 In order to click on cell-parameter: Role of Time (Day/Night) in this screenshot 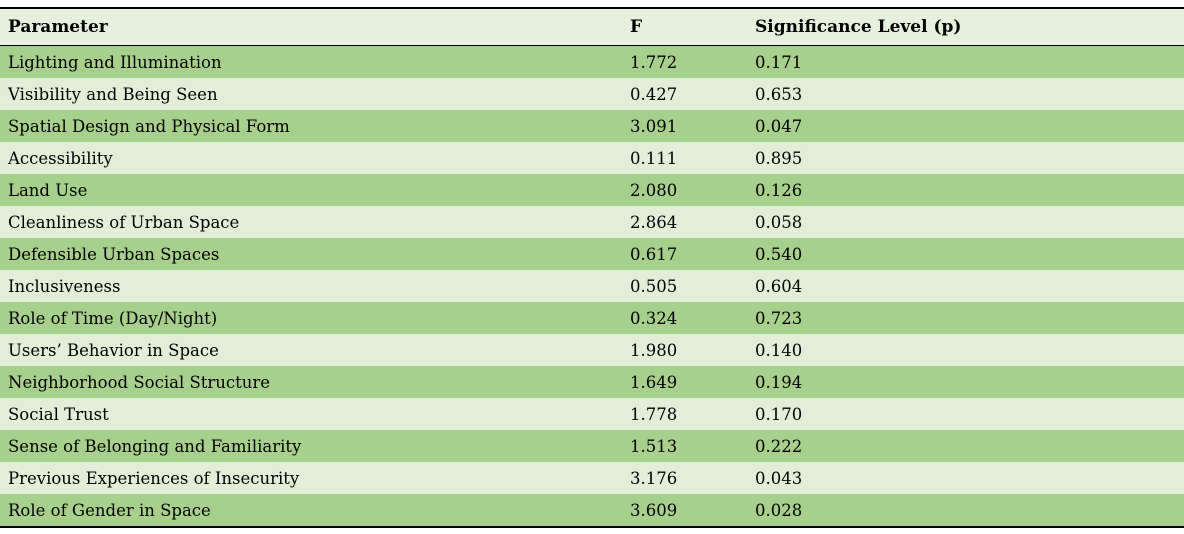, I will do `click(311, 318)`.